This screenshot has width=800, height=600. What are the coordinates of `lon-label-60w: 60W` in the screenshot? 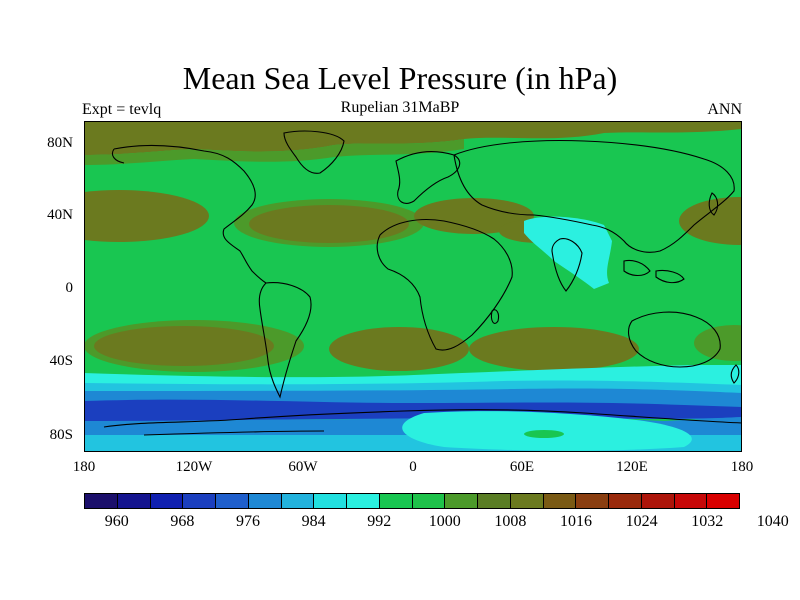 It's located at (303, 467).